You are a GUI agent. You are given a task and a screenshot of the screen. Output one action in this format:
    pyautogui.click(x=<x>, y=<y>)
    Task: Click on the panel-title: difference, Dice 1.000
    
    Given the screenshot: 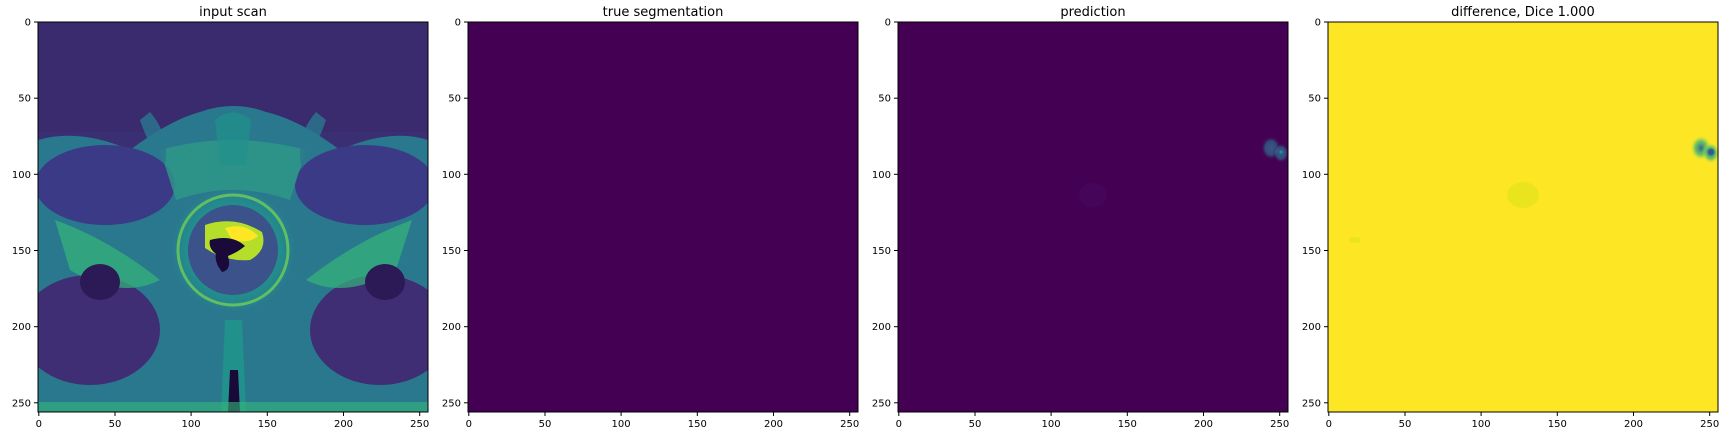 What is the action you would take?
    pyautogui.click(x=1523, y=12)
    